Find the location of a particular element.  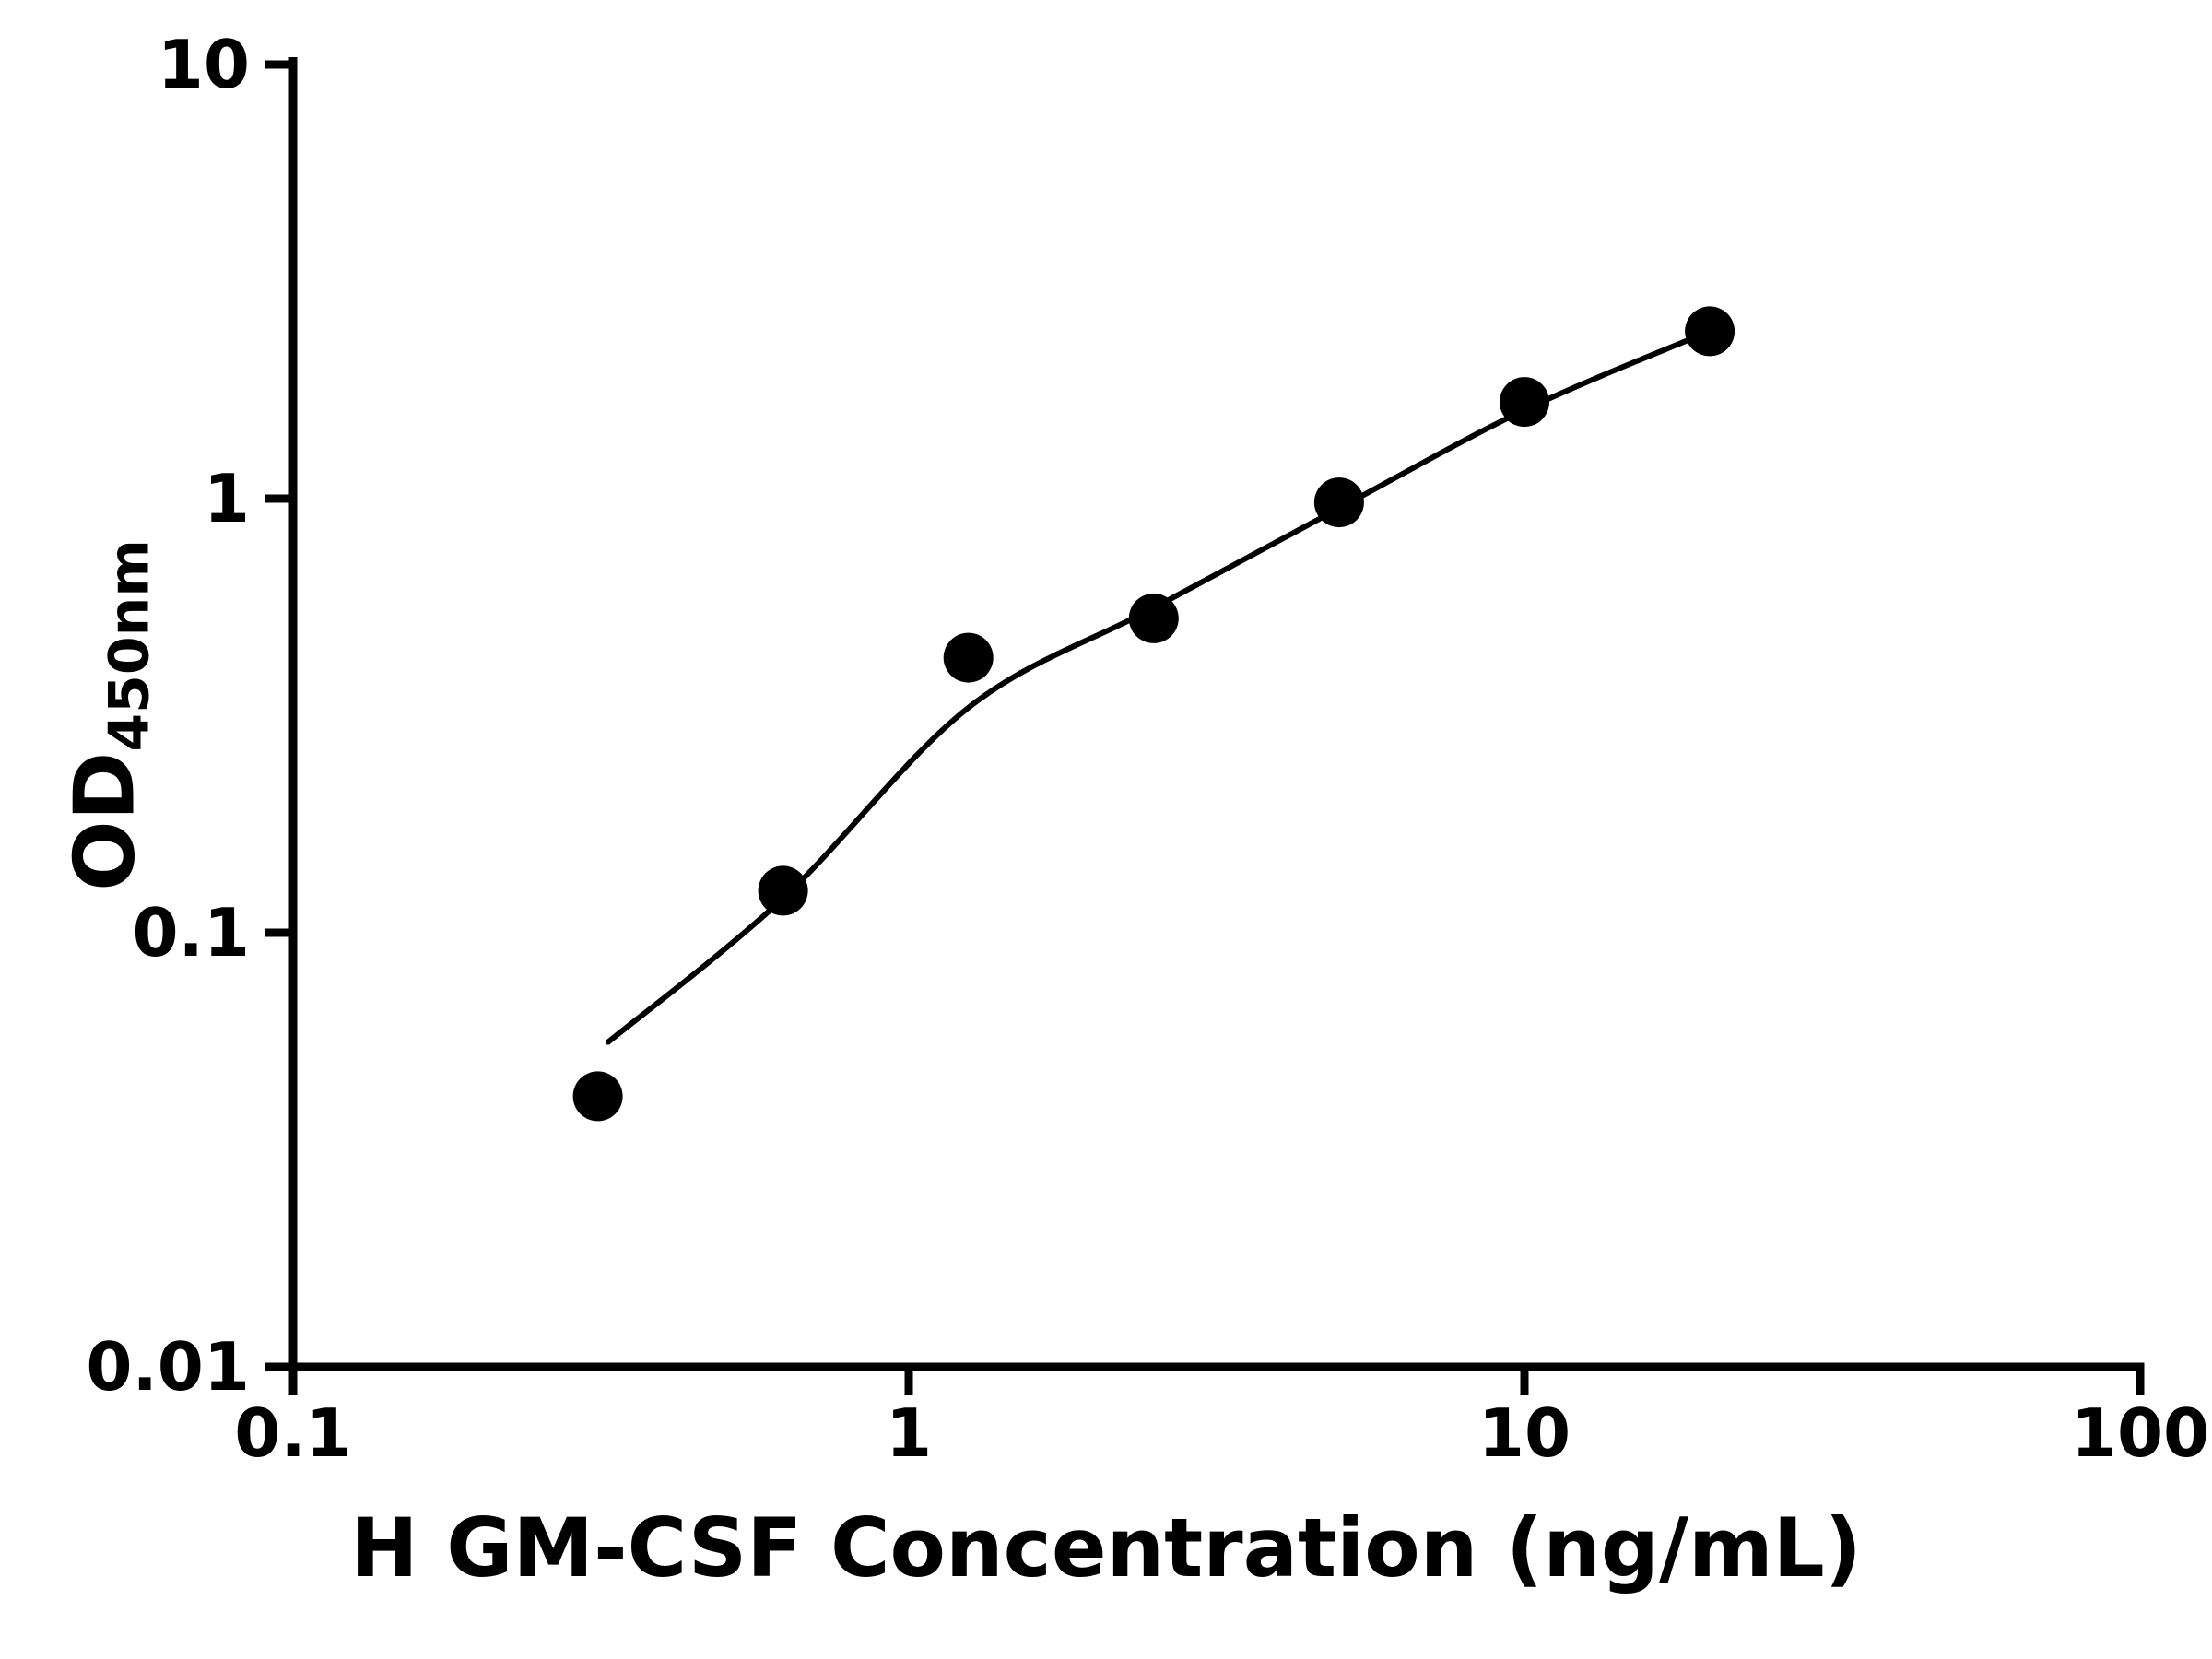

x-tick-label: 100 is located at coordinates (2140, 1433).